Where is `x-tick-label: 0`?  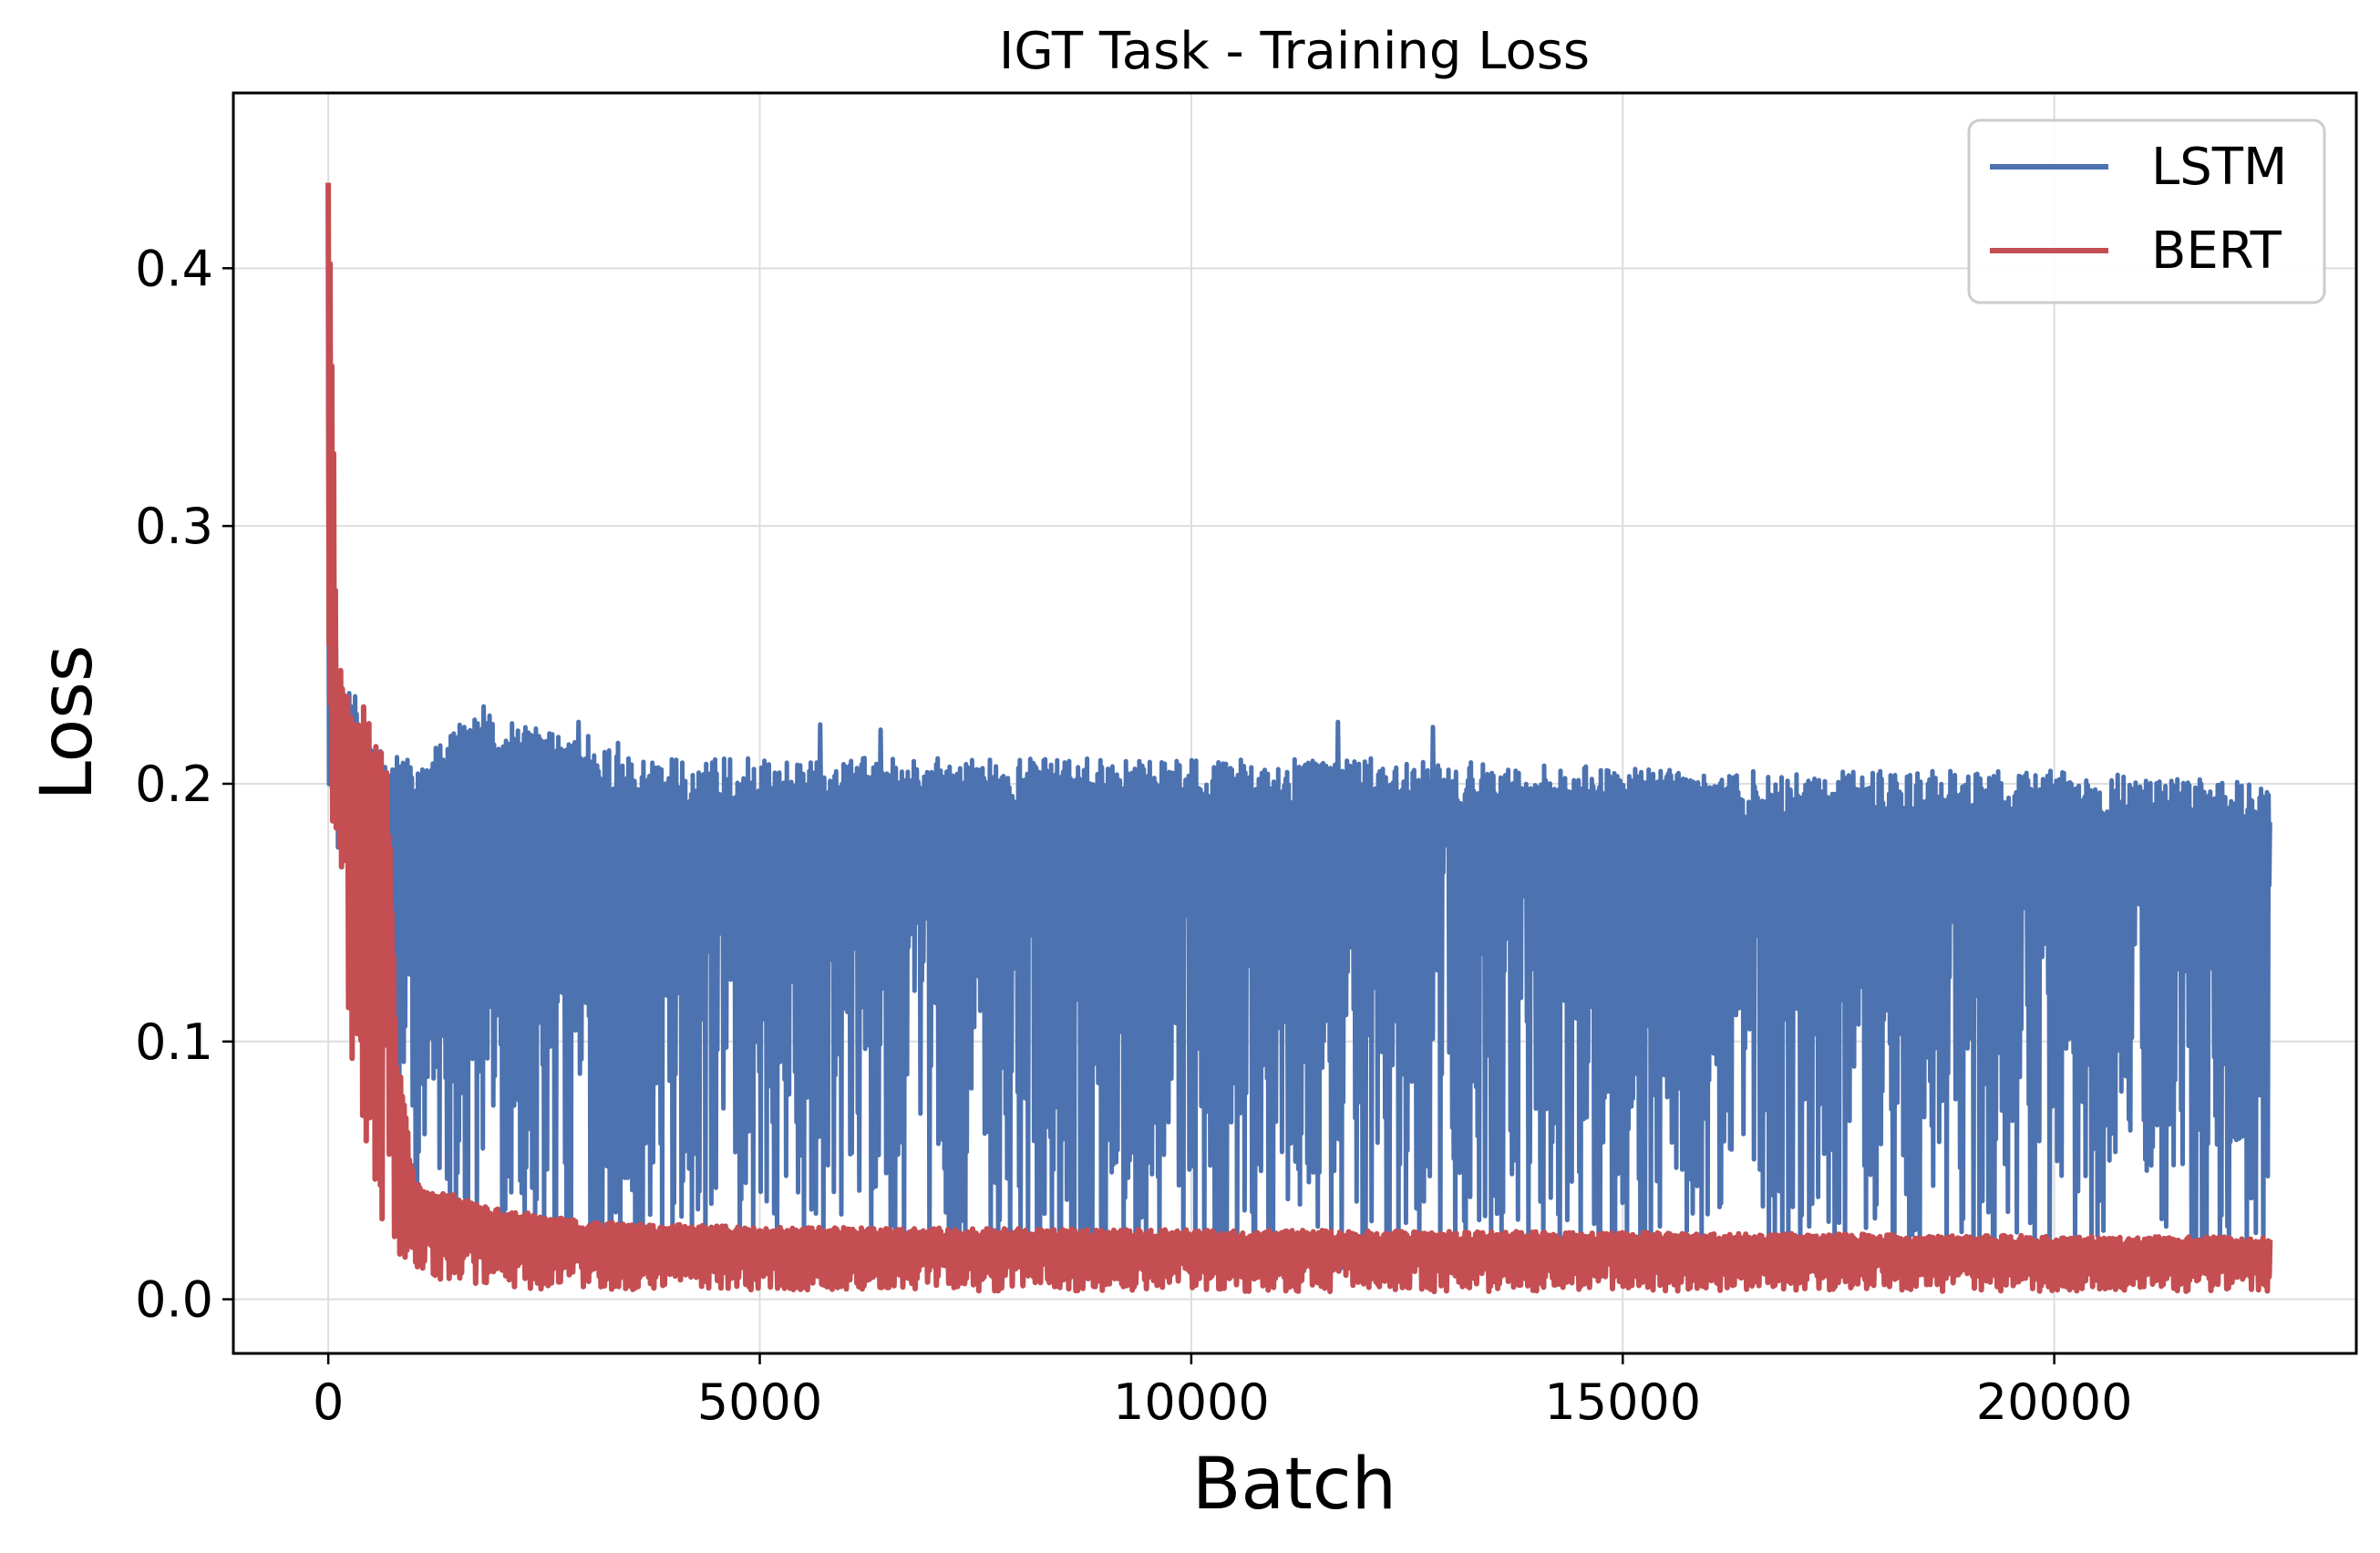 x-tick-label: 0 is located at coordinates (329, 1402).